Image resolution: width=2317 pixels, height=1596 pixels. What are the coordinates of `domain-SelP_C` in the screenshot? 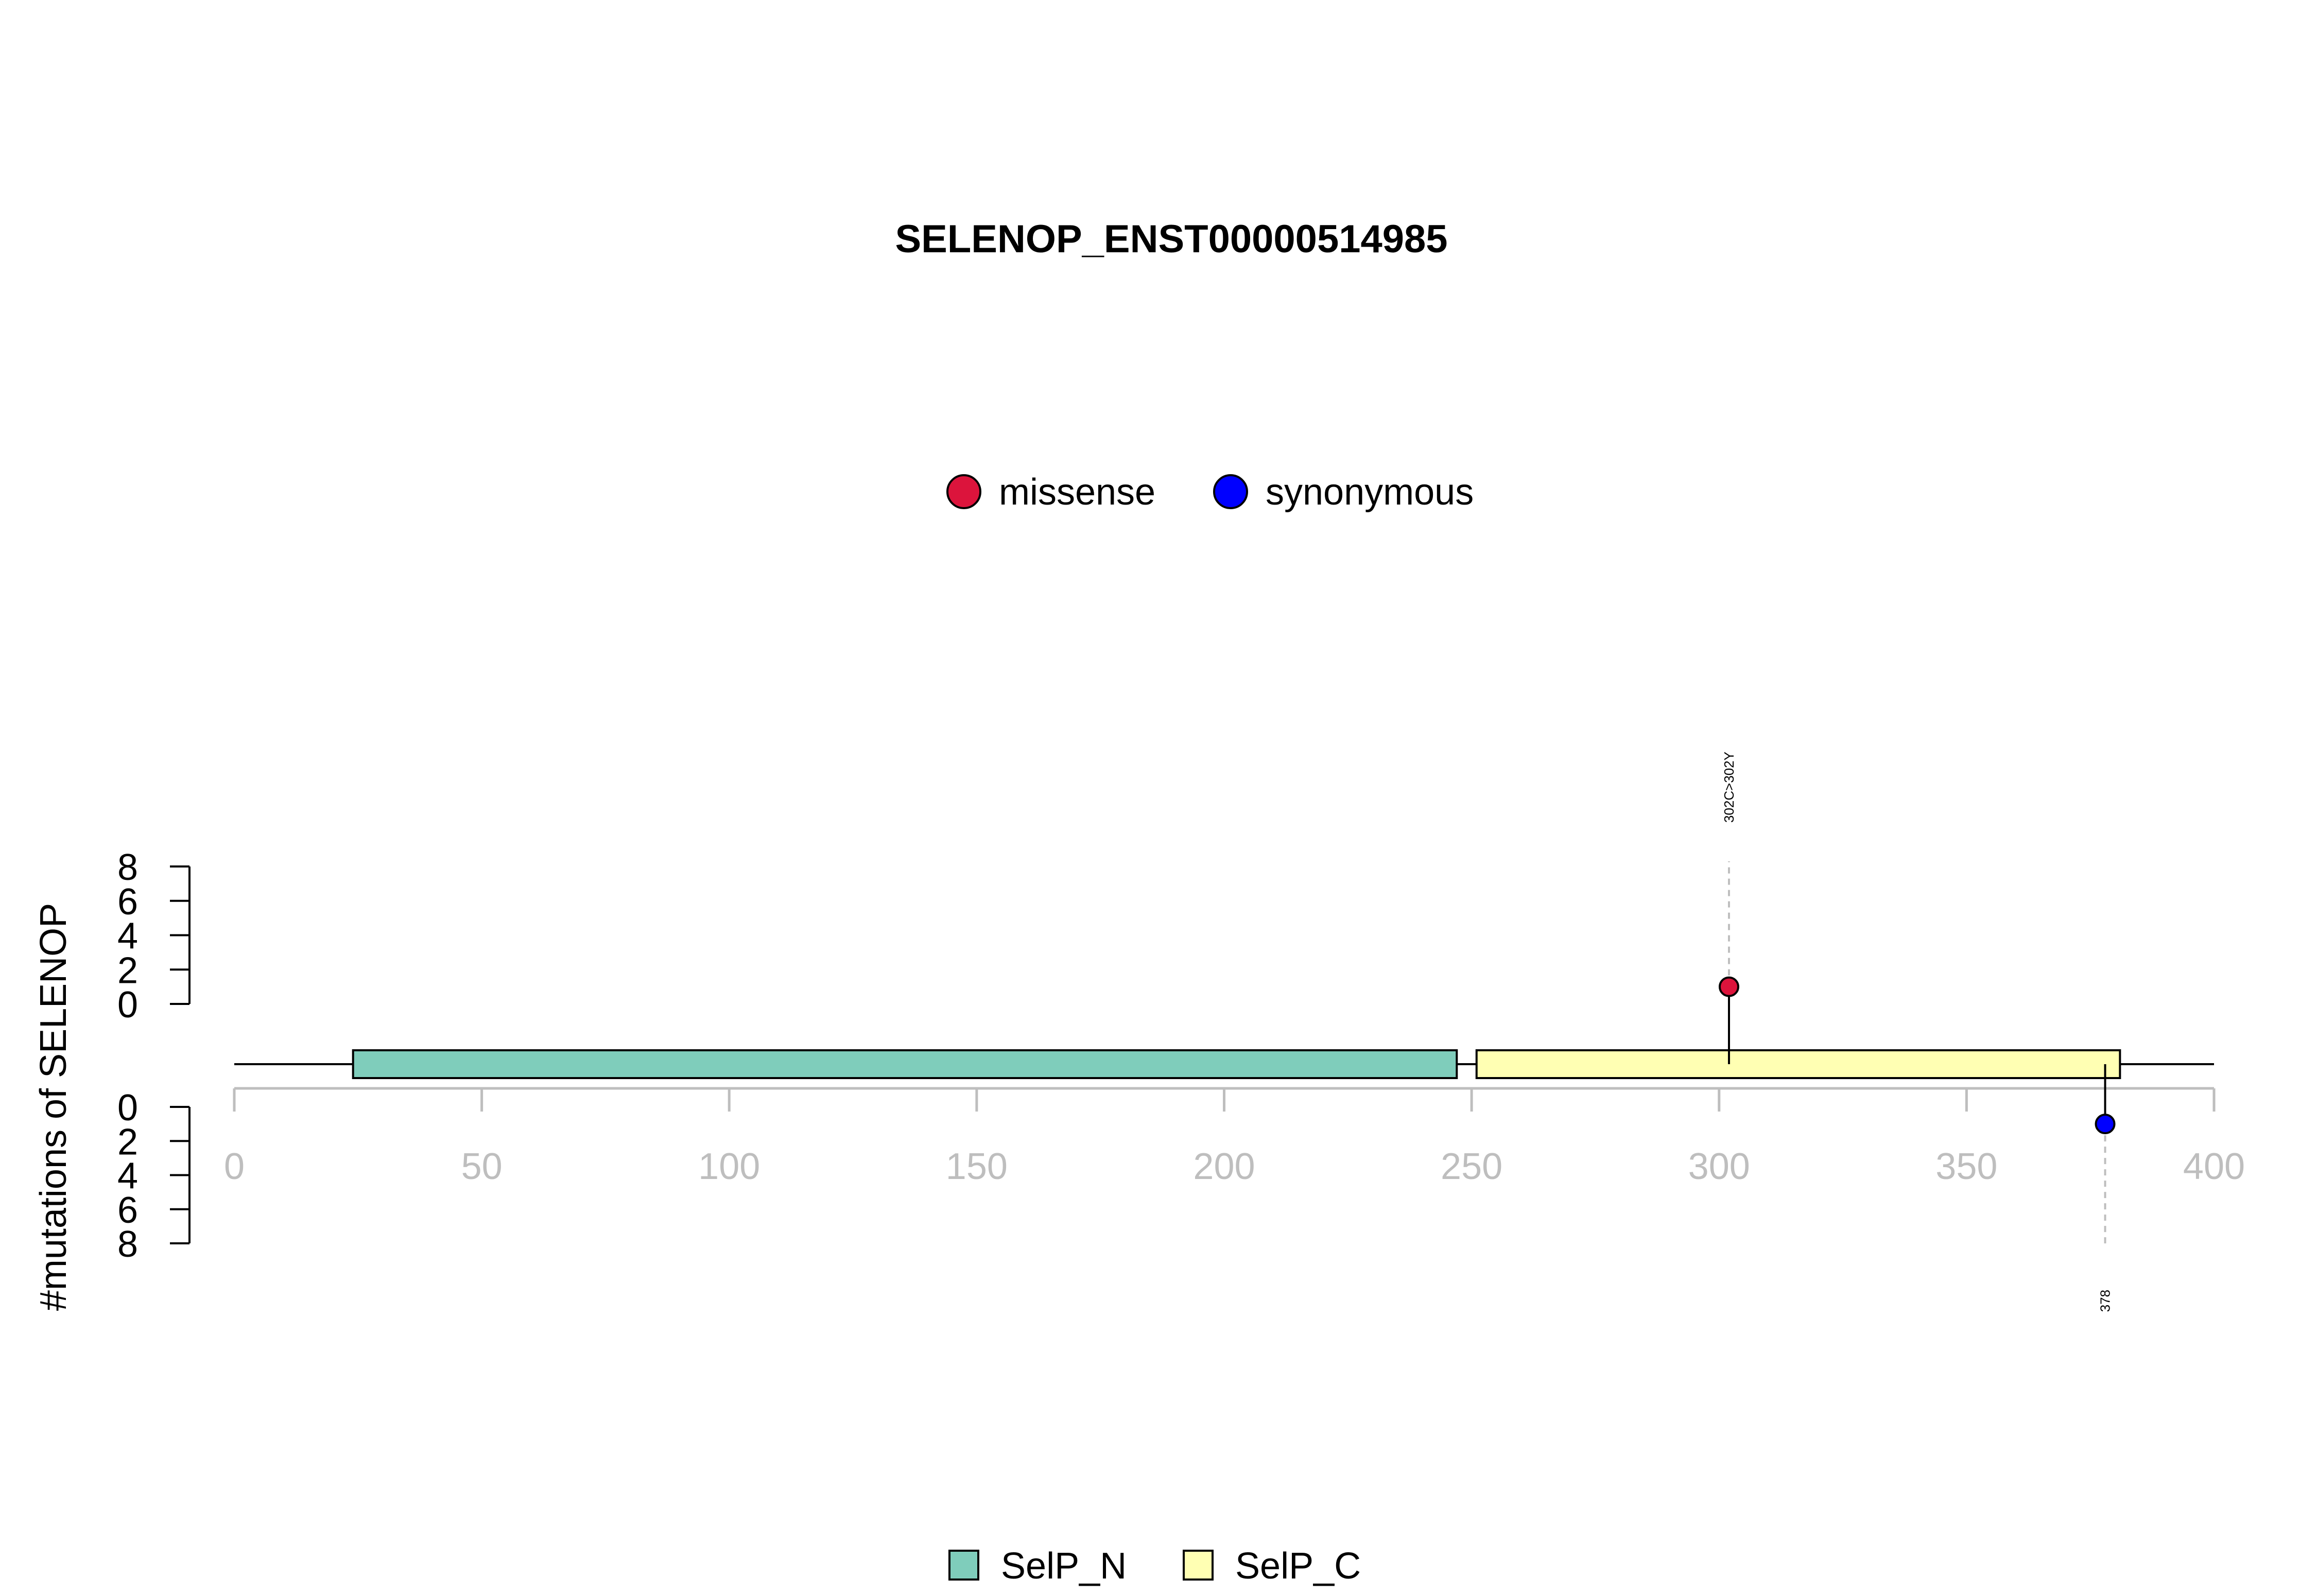 It's located at (1798, 1064).